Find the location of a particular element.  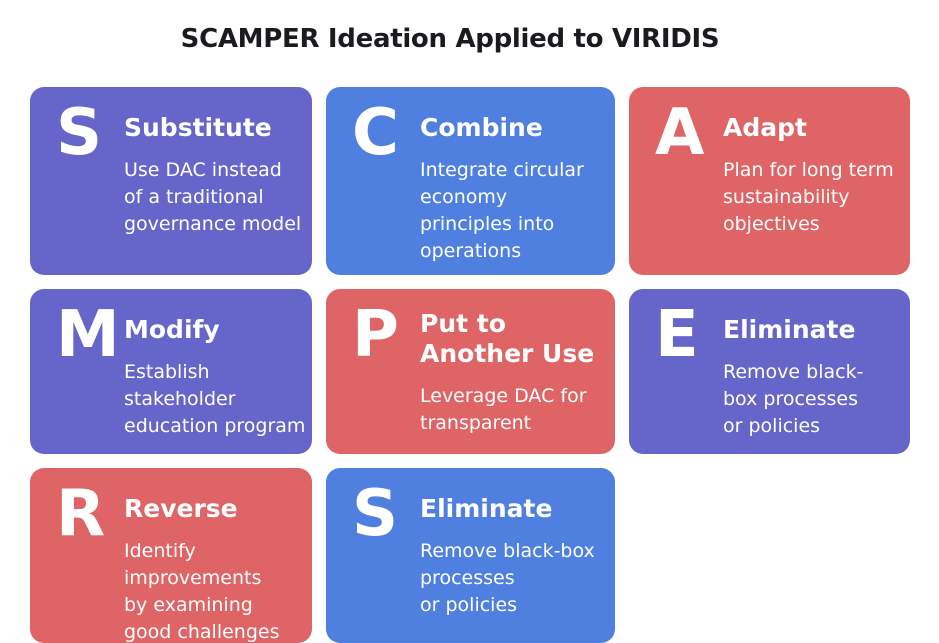

card-heading: Substitute is located at coordinates (198, 127).